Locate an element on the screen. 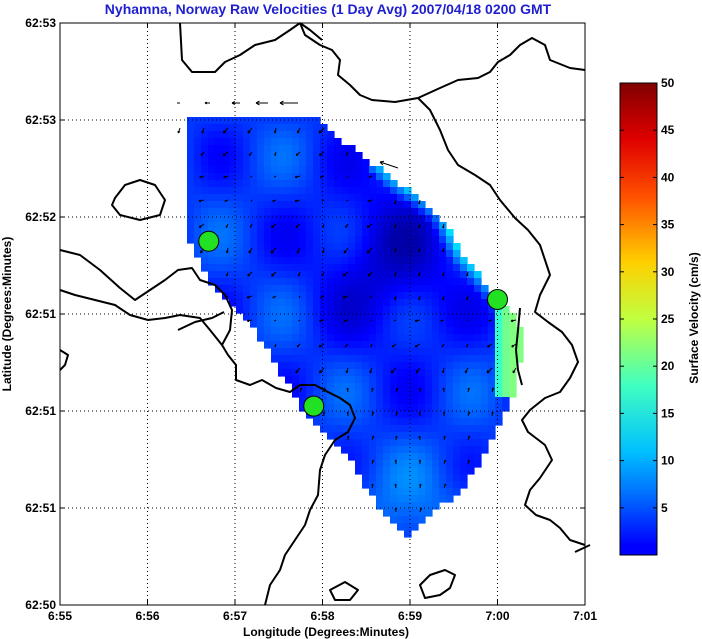 This screenshot has width=702, height=639. y-tick-label: 62:52 is located at coordinates (40, 217).